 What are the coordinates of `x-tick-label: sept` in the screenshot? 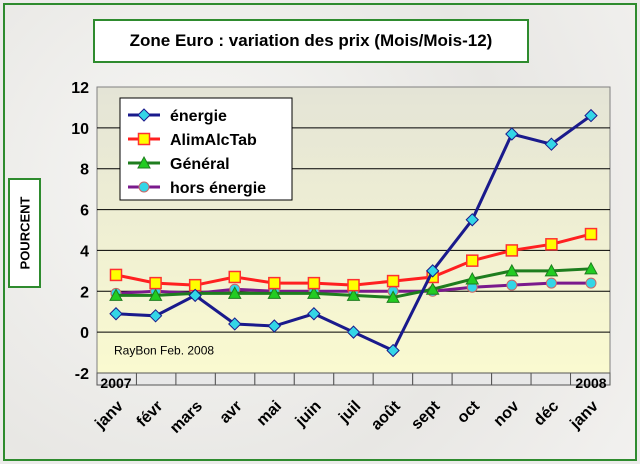 It's located at (426, 415).